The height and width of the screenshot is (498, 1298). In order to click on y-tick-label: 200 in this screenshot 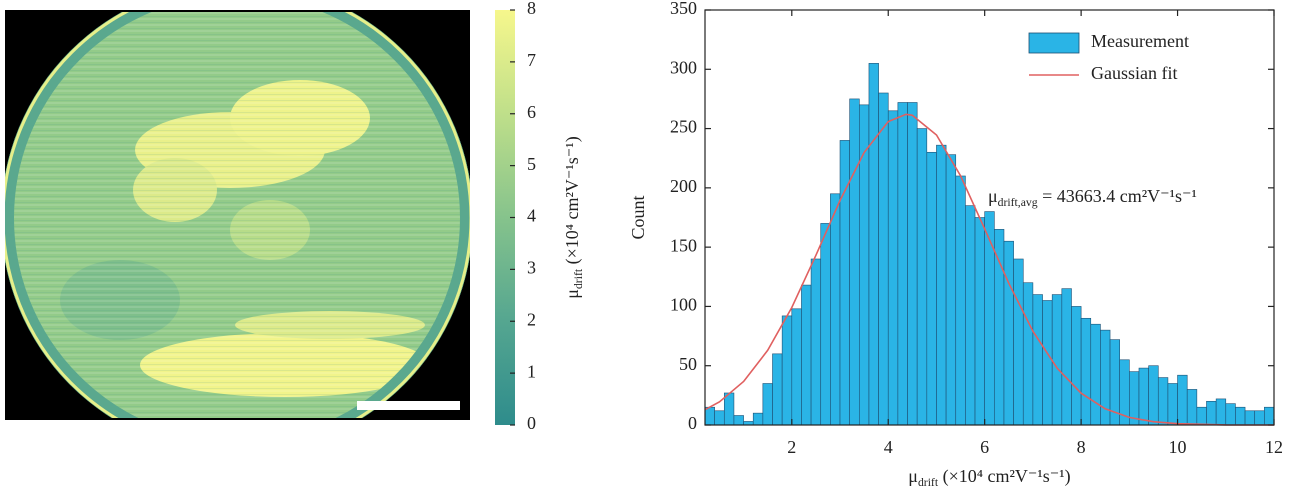, I will do `click(683, 186)`.